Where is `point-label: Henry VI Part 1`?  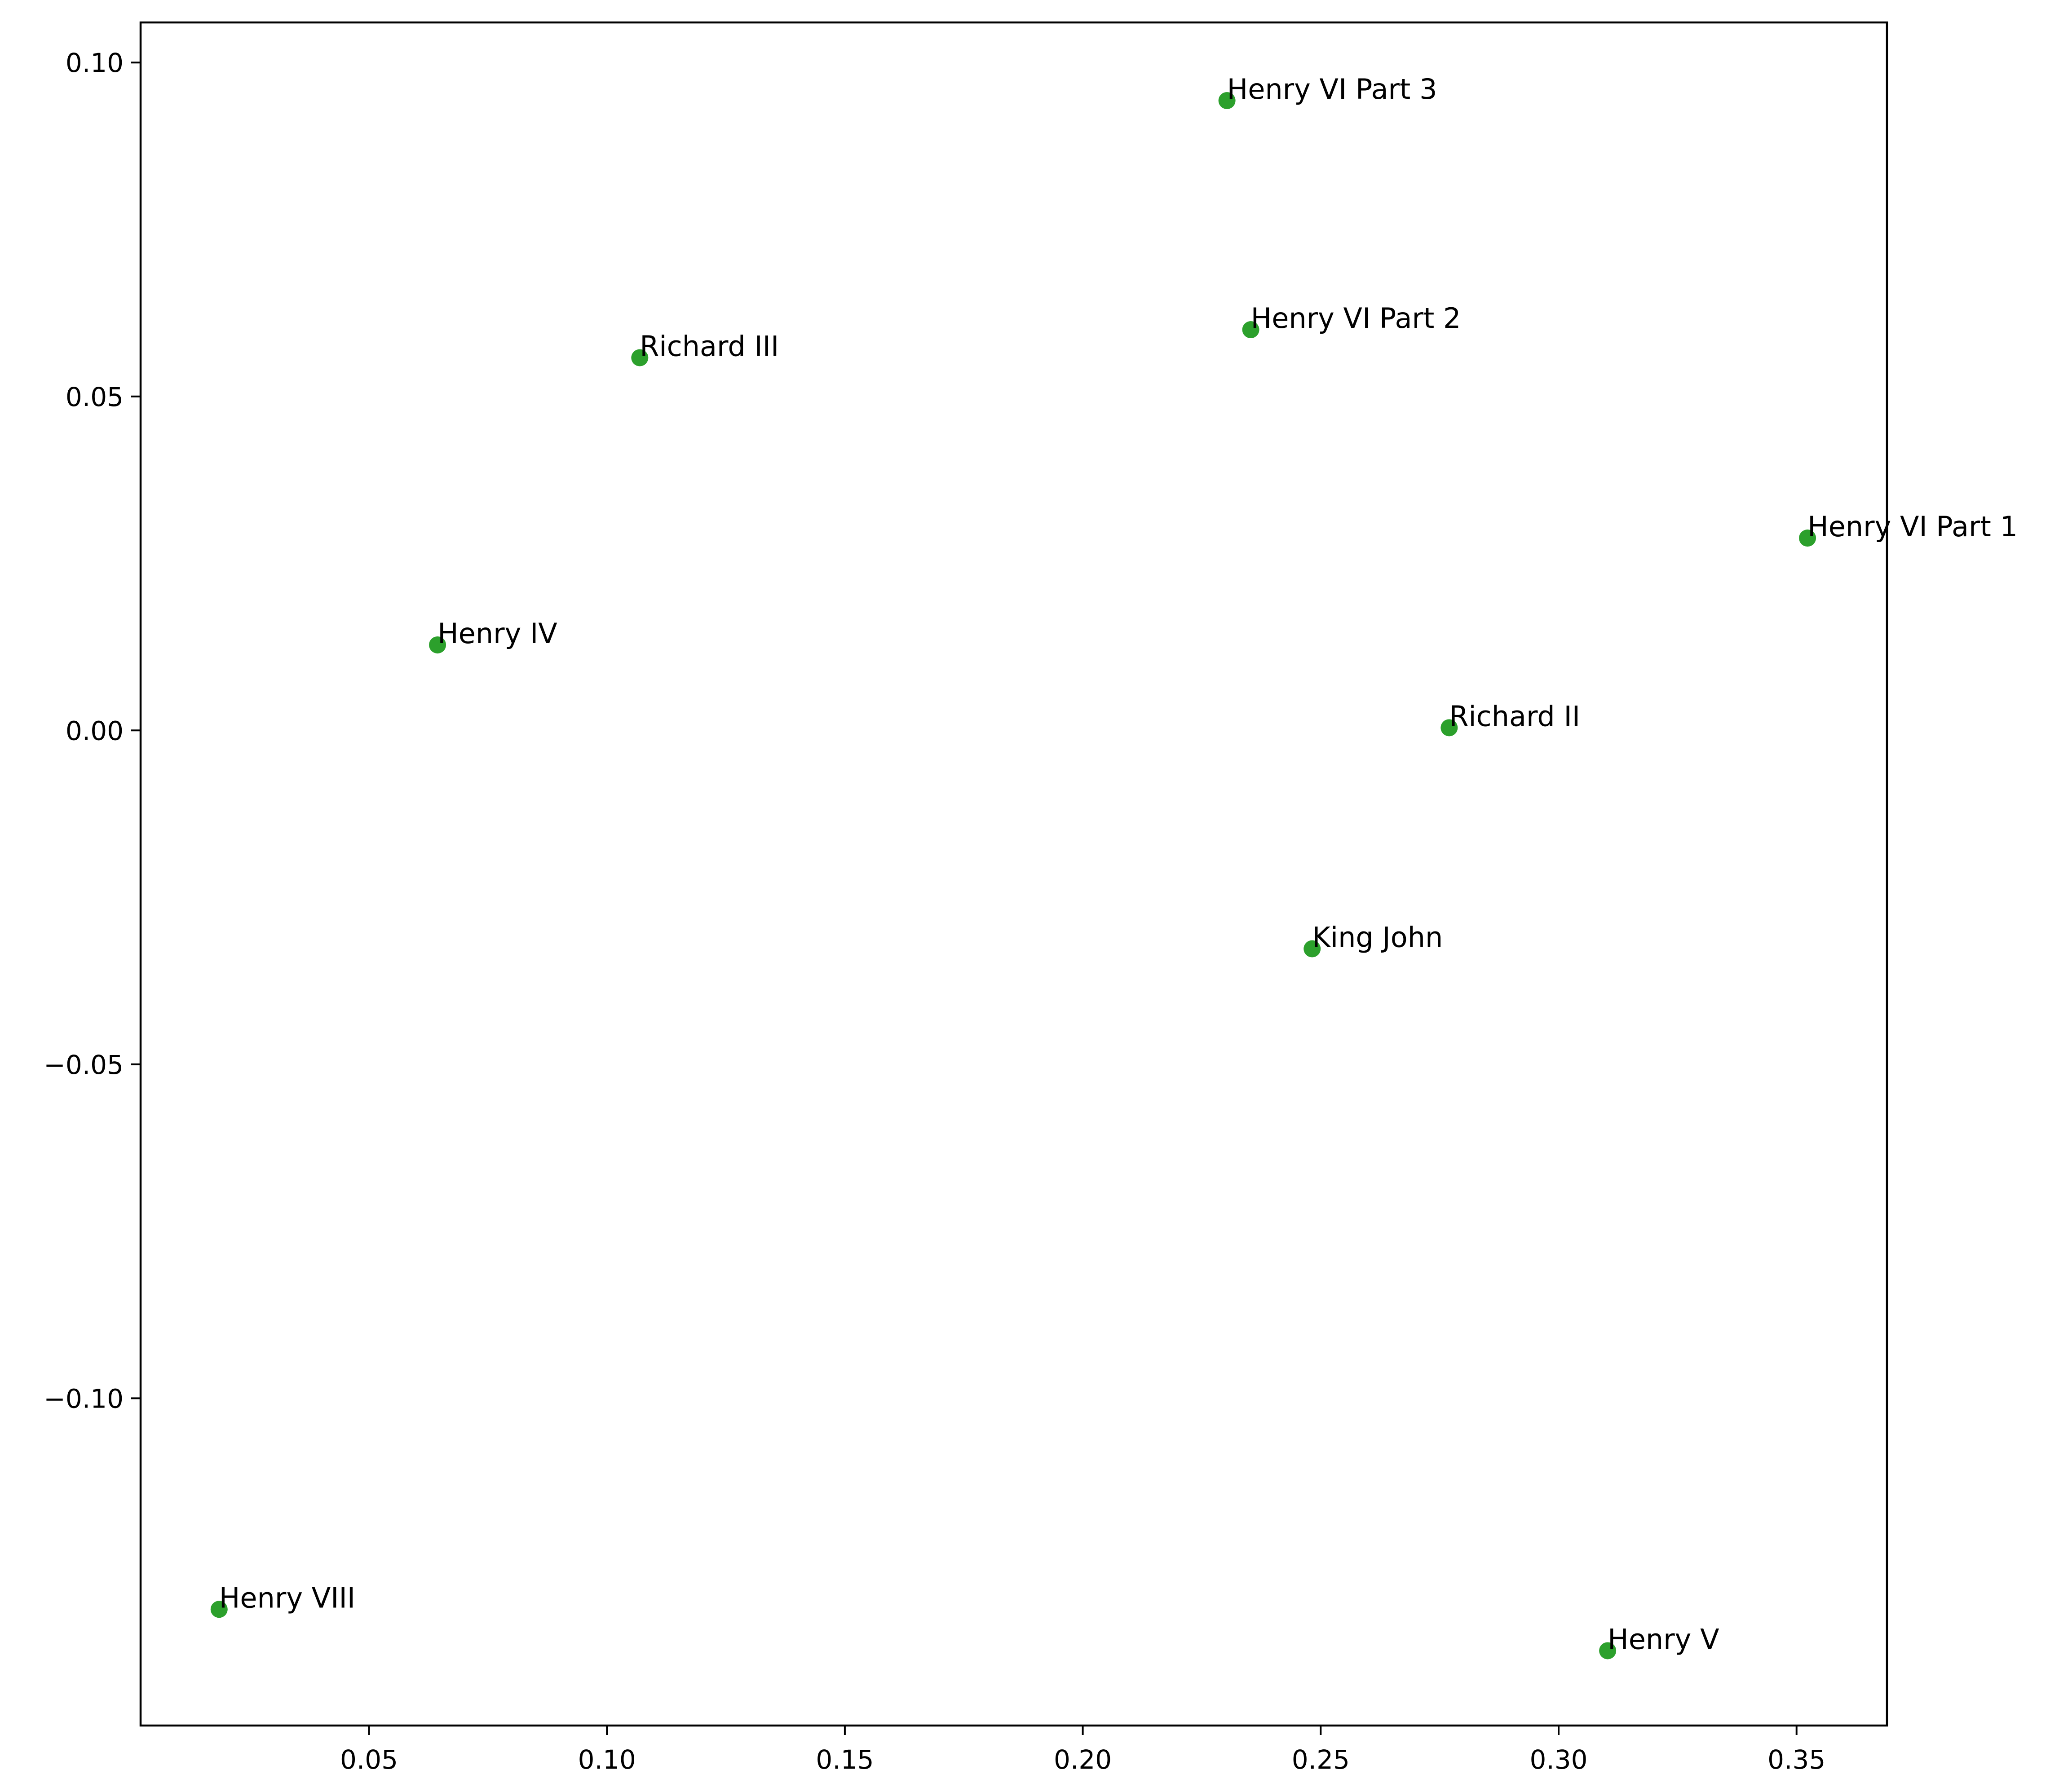 point-label: Henry VI Part 1 is located at coordinates (1912, 526).